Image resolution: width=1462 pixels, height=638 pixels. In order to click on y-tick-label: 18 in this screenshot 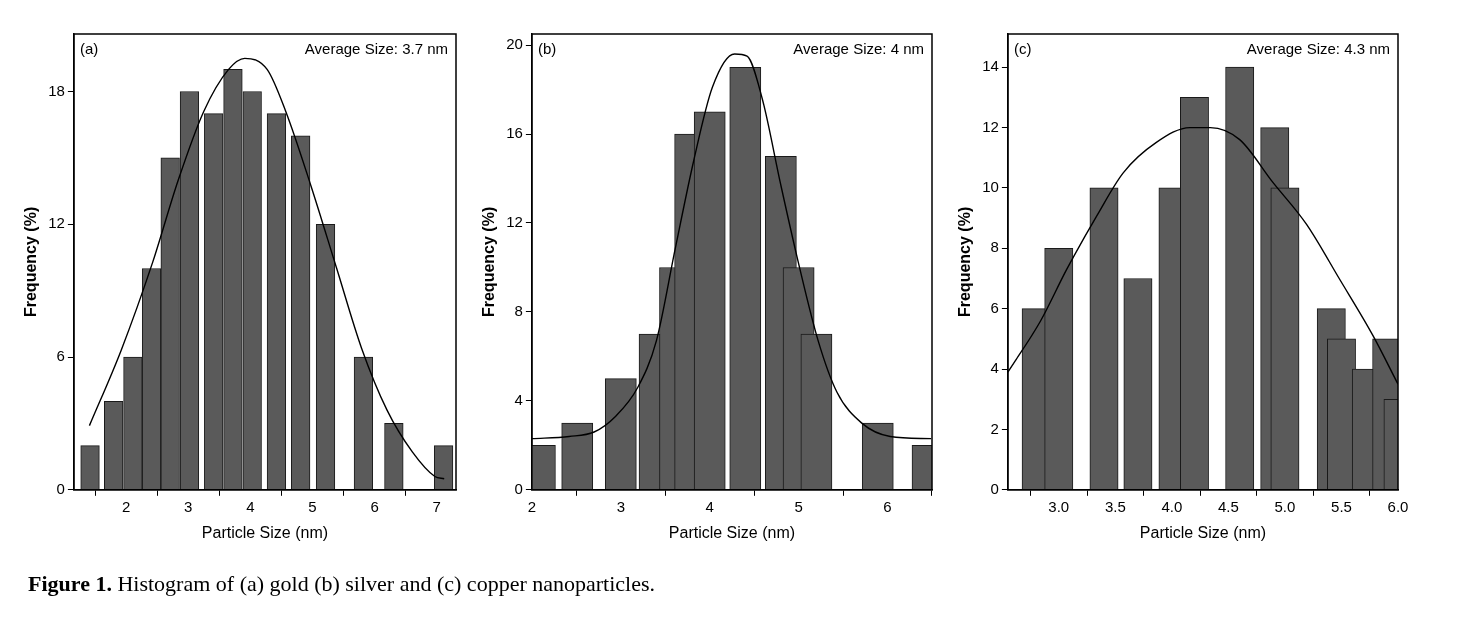, I will do `click(56, 90)`.